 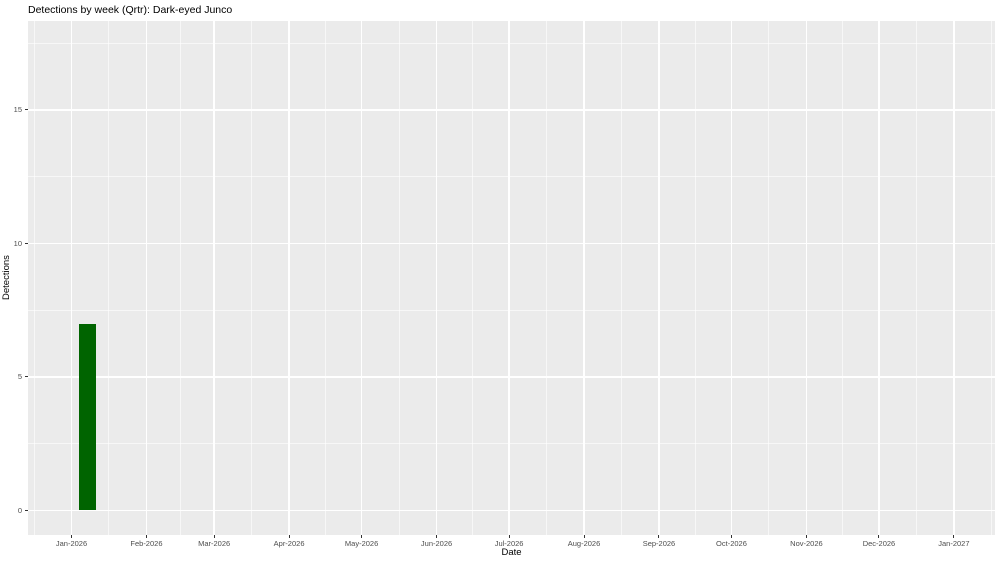 I want to click on x-tick-label: Jun-2026, so click(x=436, y=543).